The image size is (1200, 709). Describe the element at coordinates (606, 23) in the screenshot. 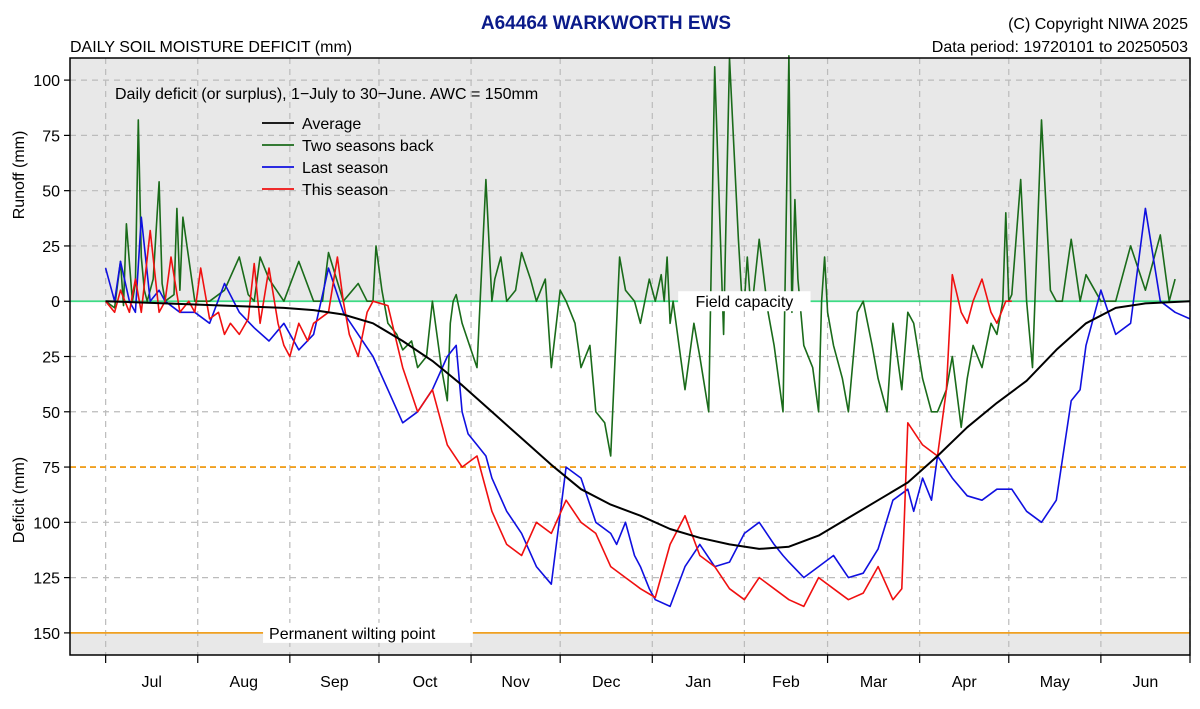

I see `chart-title: A64464 WARKWORTH EWS` at that location.